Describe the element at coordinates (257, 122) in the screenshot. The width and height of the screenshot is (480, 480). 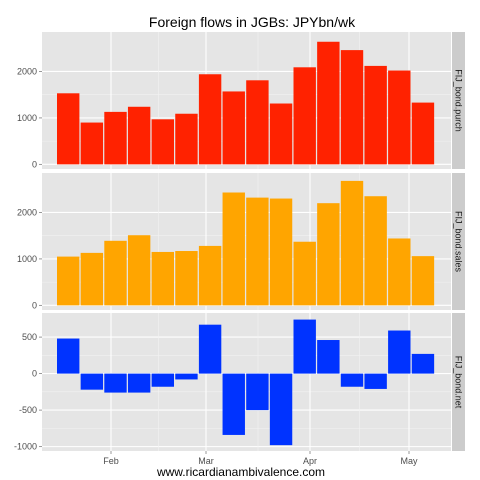
I see `bar-FIJ_bond.purch-9` at that location.